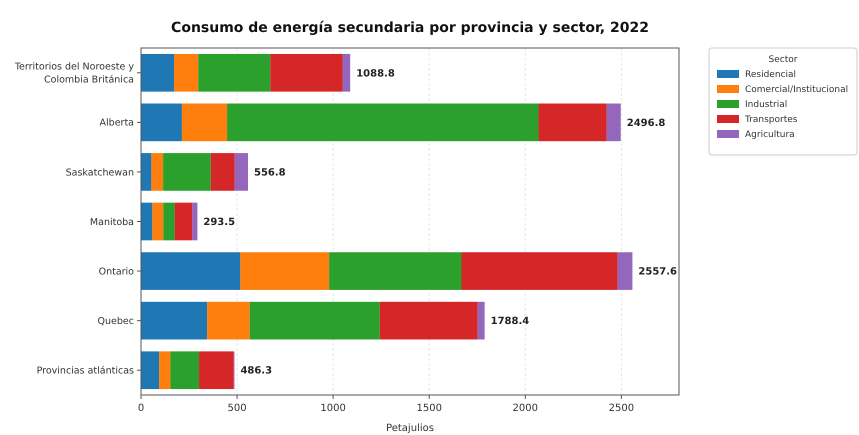 The width and height of the screenshot is (859, 435). What do you see at coordinates (410, 428) in the screenshot?
I see `x-axis-title: Petajulios` at bounding box center [410, 428].